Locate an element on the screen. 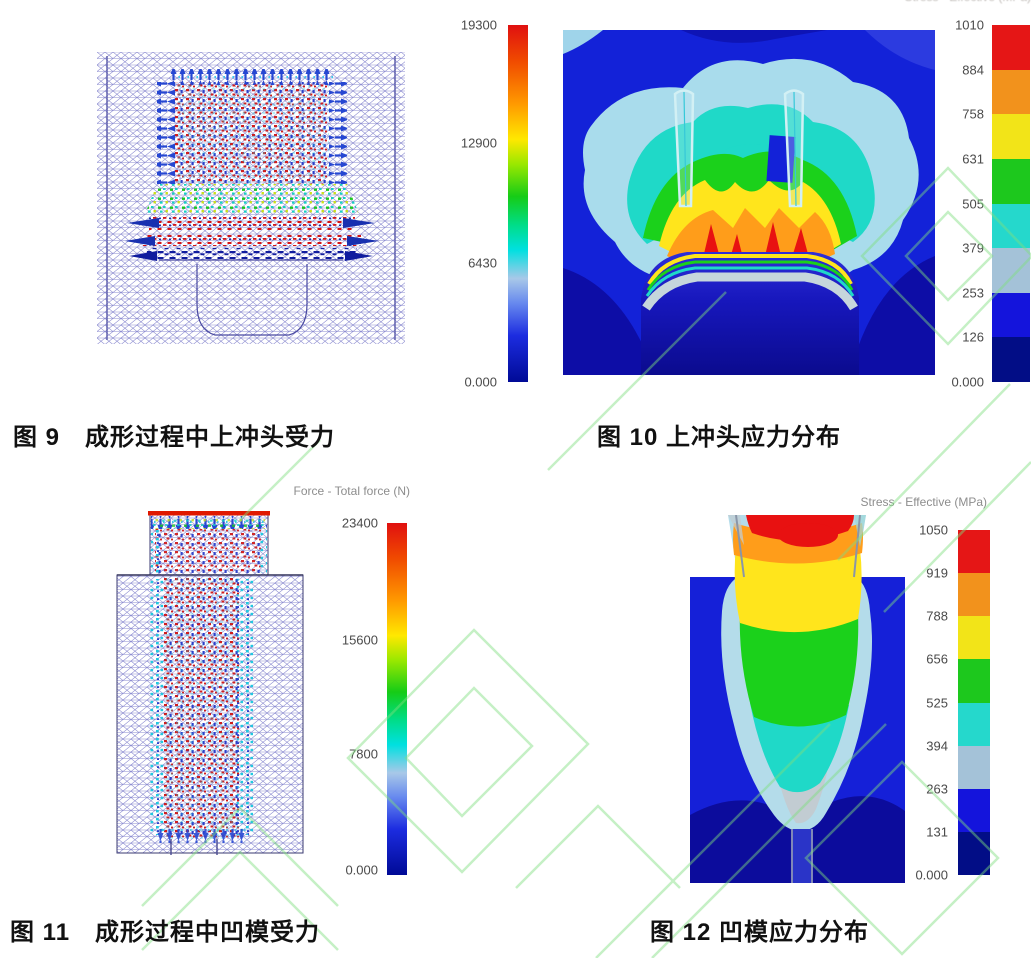 Image resolution: width=1031 pixels, height=958 pixels. figure9-mesh-image is located at coordinates (251, 198).